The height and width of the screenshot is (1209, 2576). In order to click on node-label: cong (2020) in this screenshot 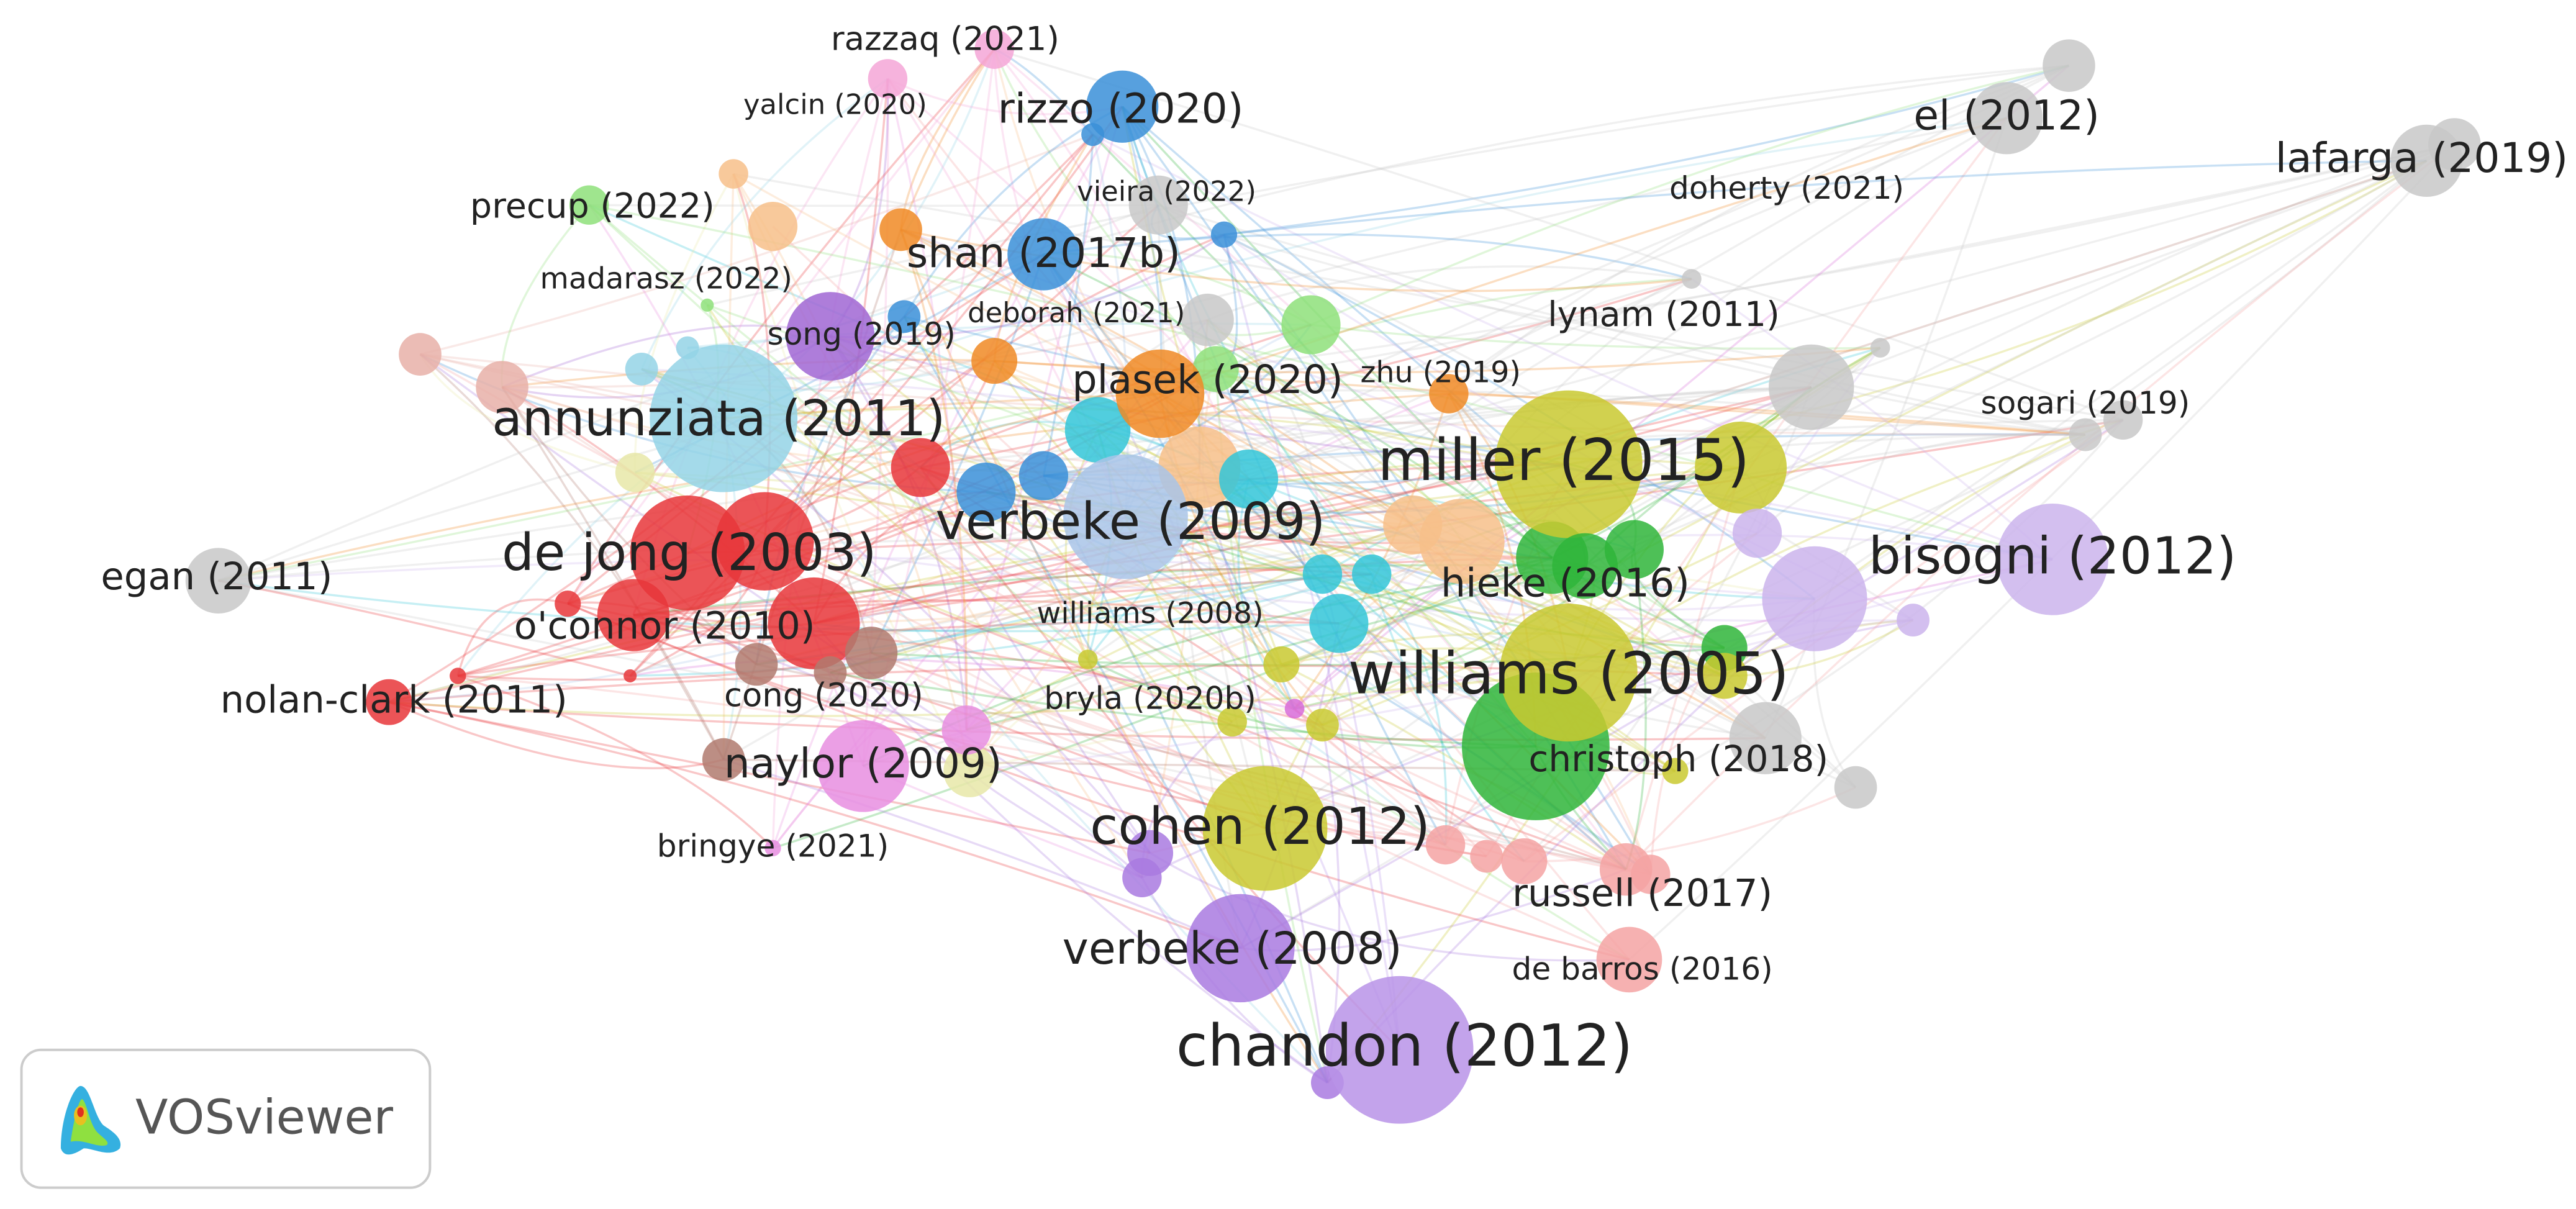, I will do `click(823, 695)`.